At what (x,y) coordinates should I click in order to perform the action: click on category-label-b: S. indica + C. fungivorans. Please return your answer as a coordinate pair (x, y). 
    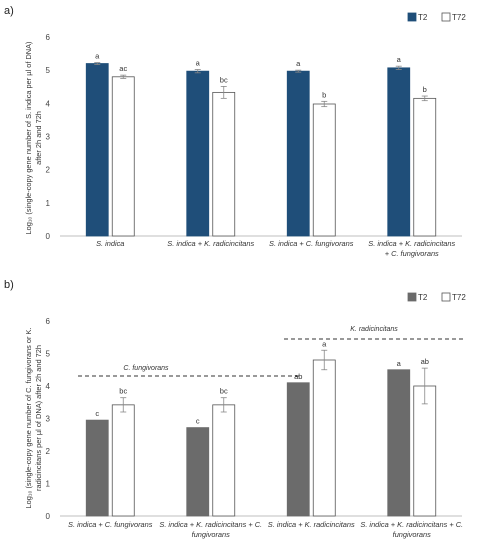
    Looking at the image, I should click on (110, 524).